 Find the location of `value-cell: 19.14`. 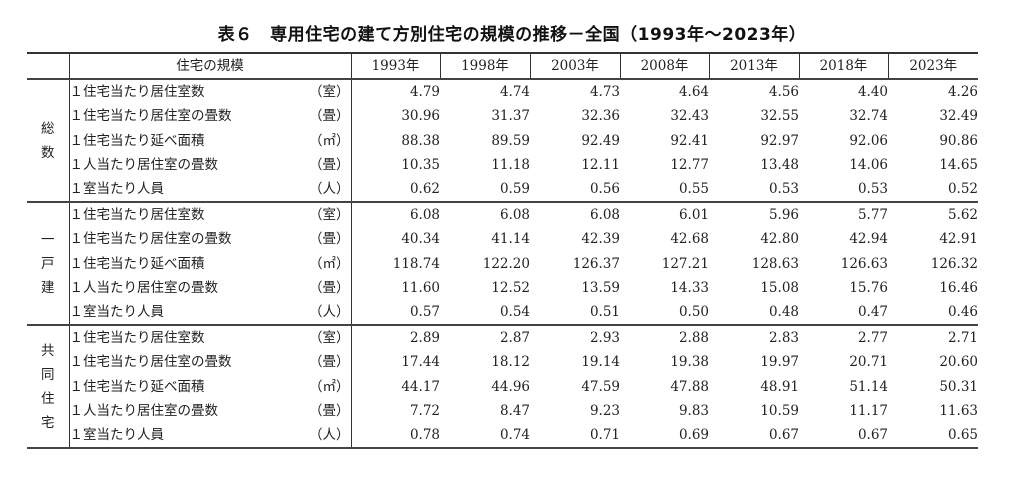

value-cell: 19.14 is located at coordinates (600, 362).